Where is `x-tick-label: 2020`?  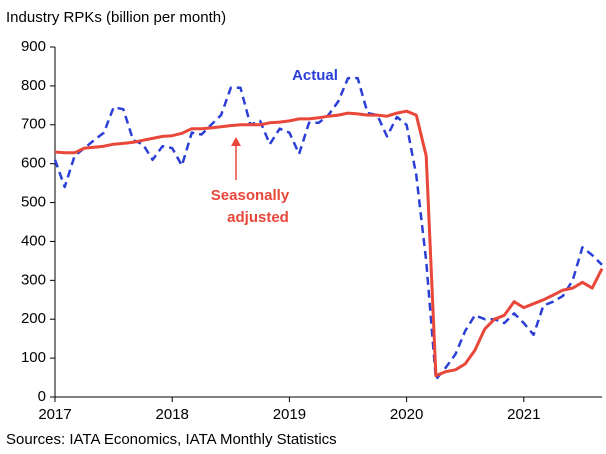 x-tick-label: 2020 is located at coordinates (406, 414).